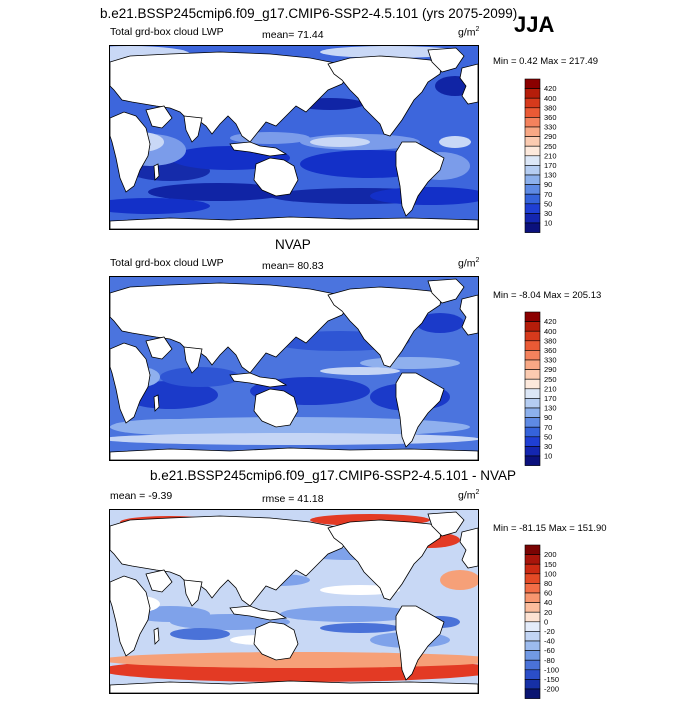  I want to click on panel3-units: g/m2, so click(469, 495).